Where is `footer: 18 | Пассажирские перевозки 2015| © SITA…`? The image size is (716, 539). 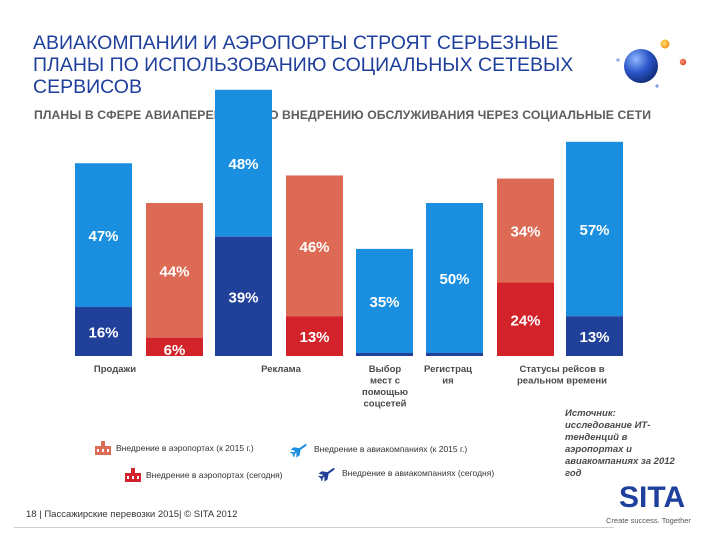 footer: 18 | Пассажирские перевозки 2015| © SITA… is located at coordinates (131, 514).